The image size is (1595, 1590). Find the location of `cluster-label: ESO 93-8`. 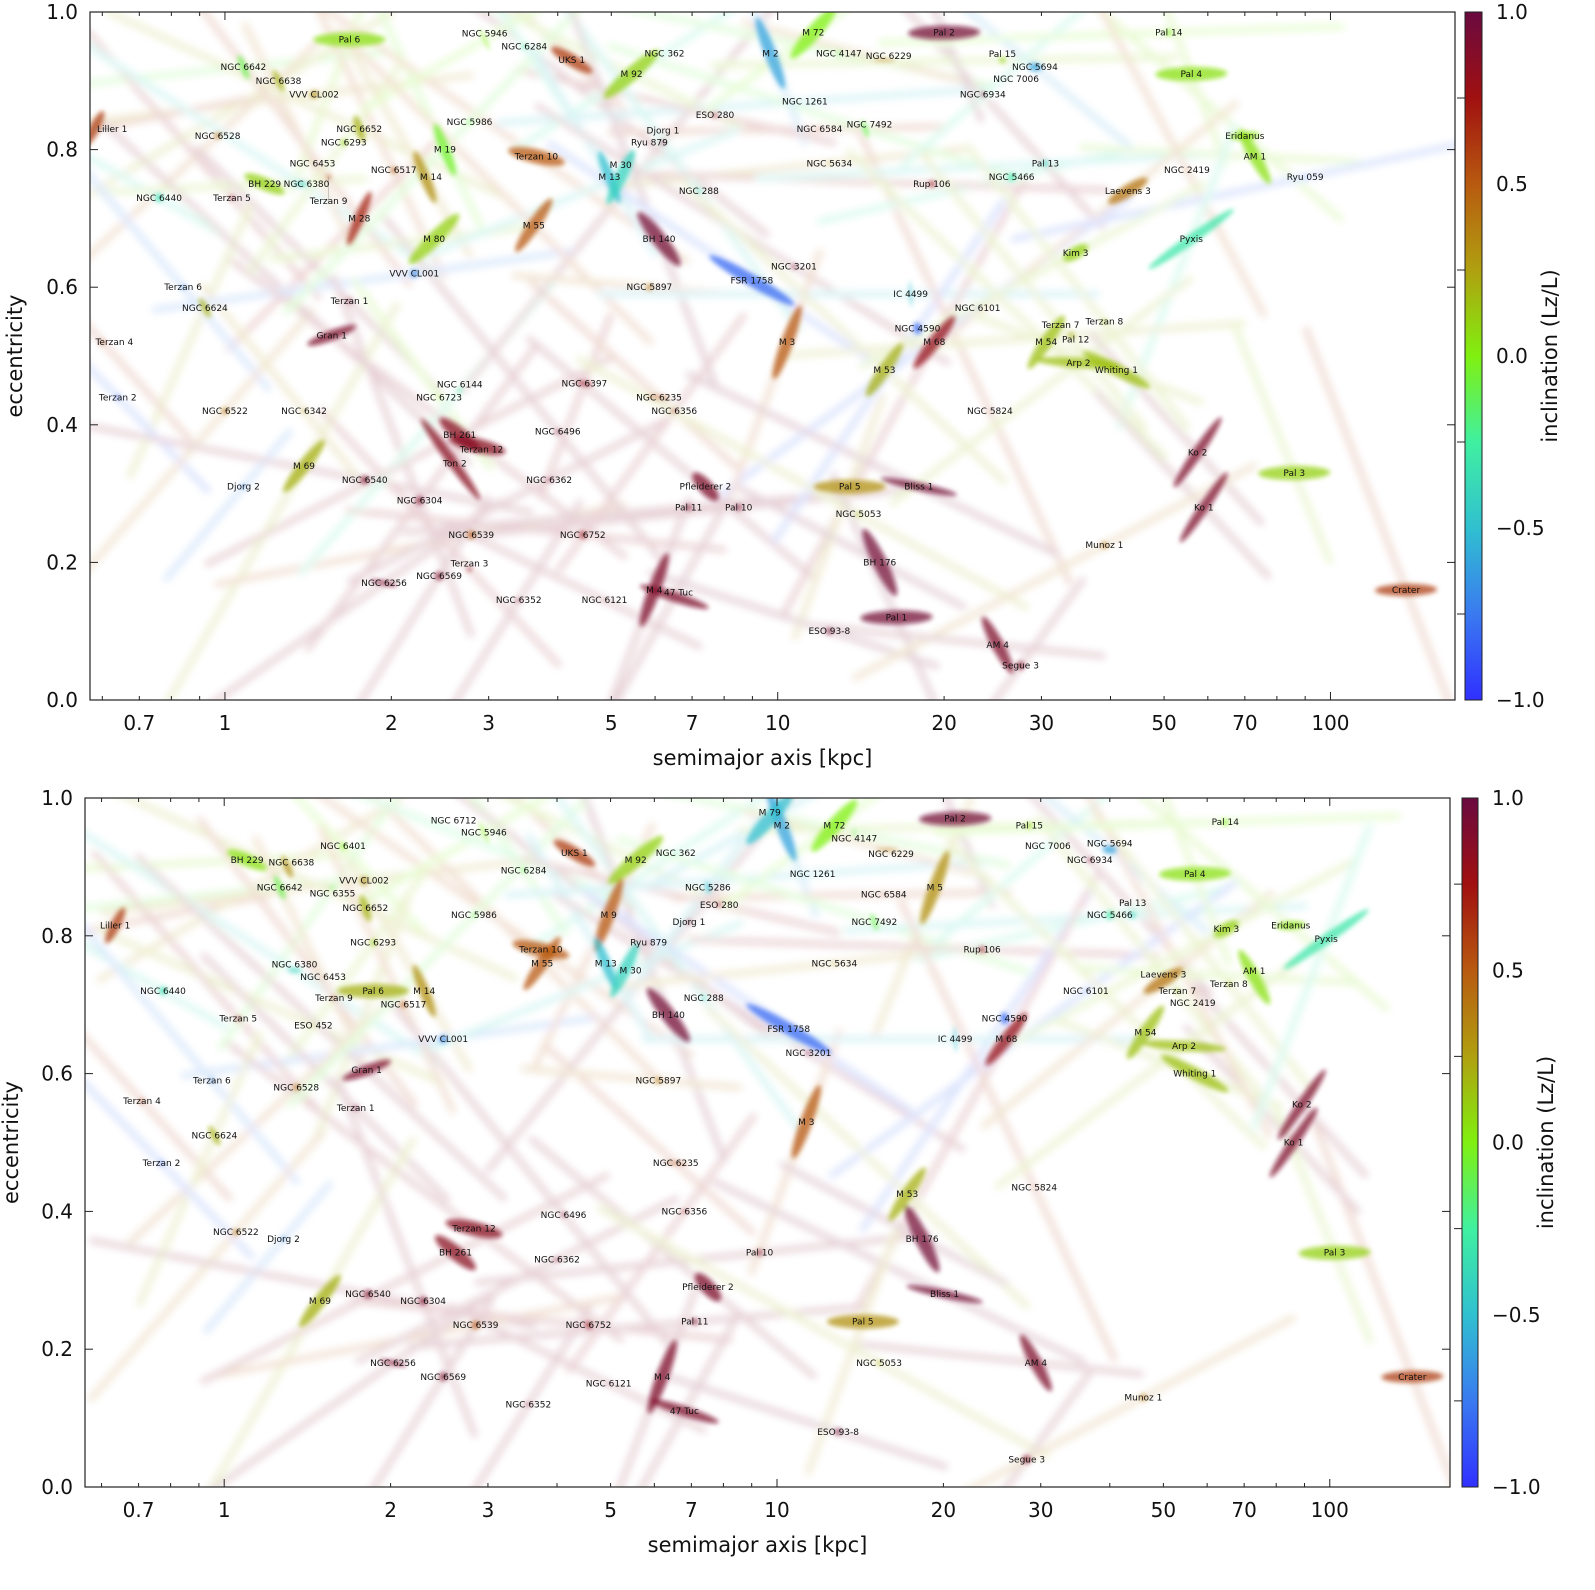

cluster-label: ESO 93-8 is located at coordinates (838, 1433).